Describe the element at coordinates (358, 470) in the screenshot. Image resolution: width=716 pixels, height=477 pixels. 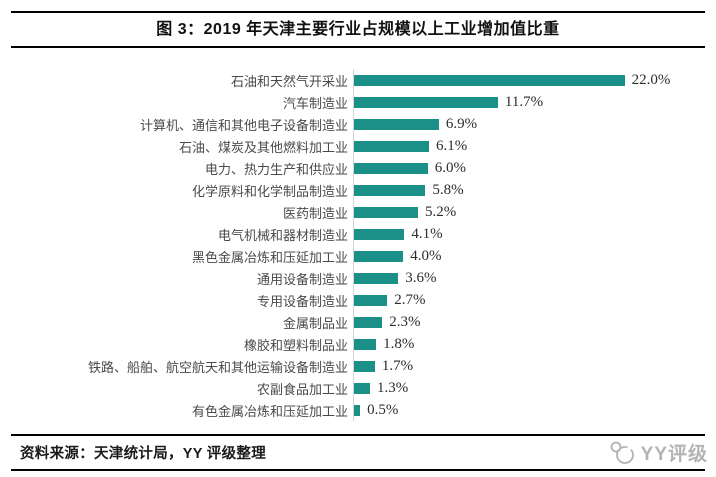
I see `bottom-rule` at that location.